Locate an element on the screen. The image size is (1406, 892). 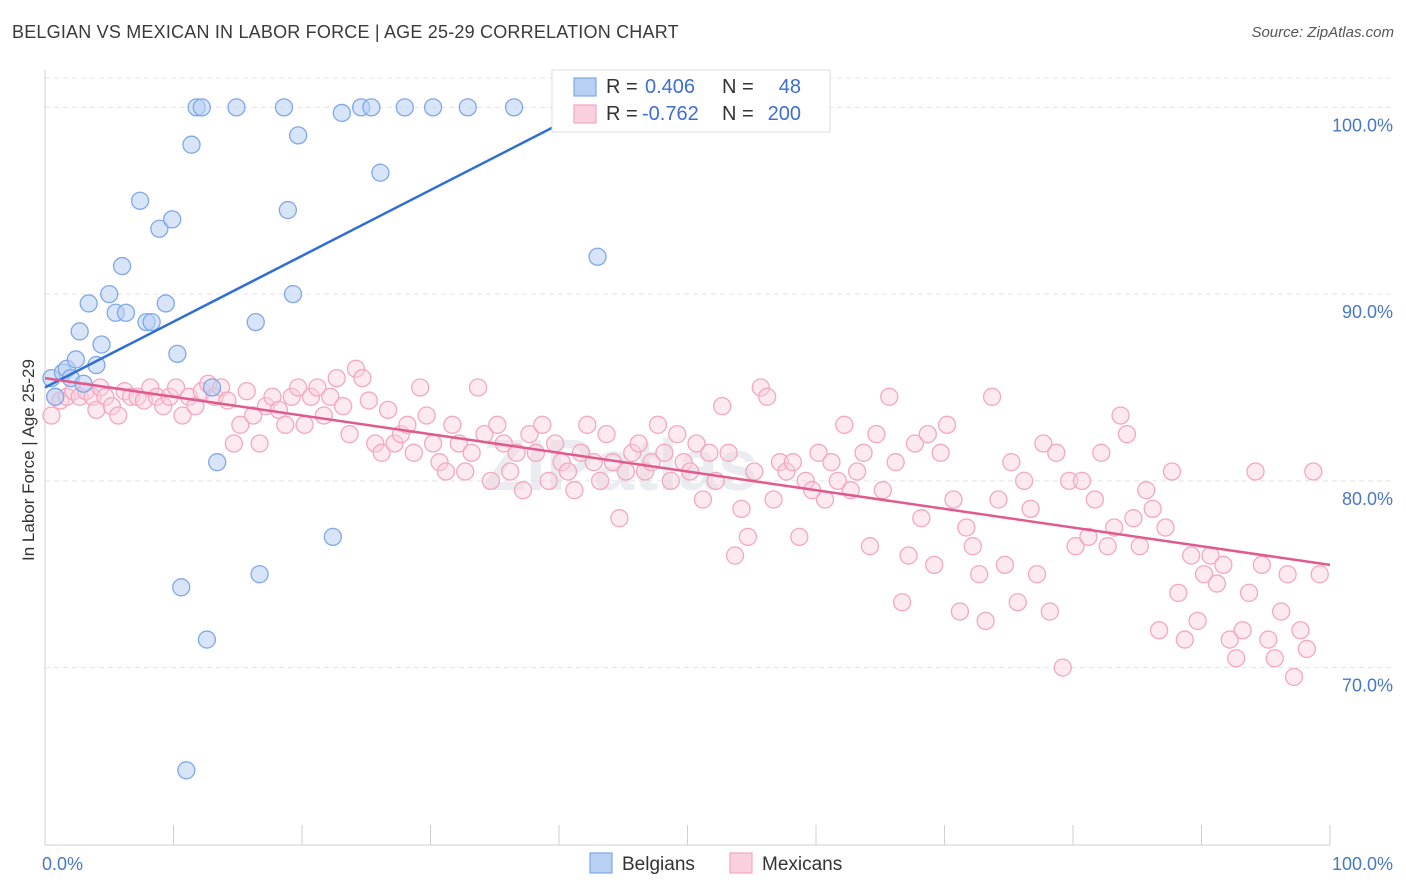
bottom-legend-belgians: Belgians is located at coordinates (658, 864).